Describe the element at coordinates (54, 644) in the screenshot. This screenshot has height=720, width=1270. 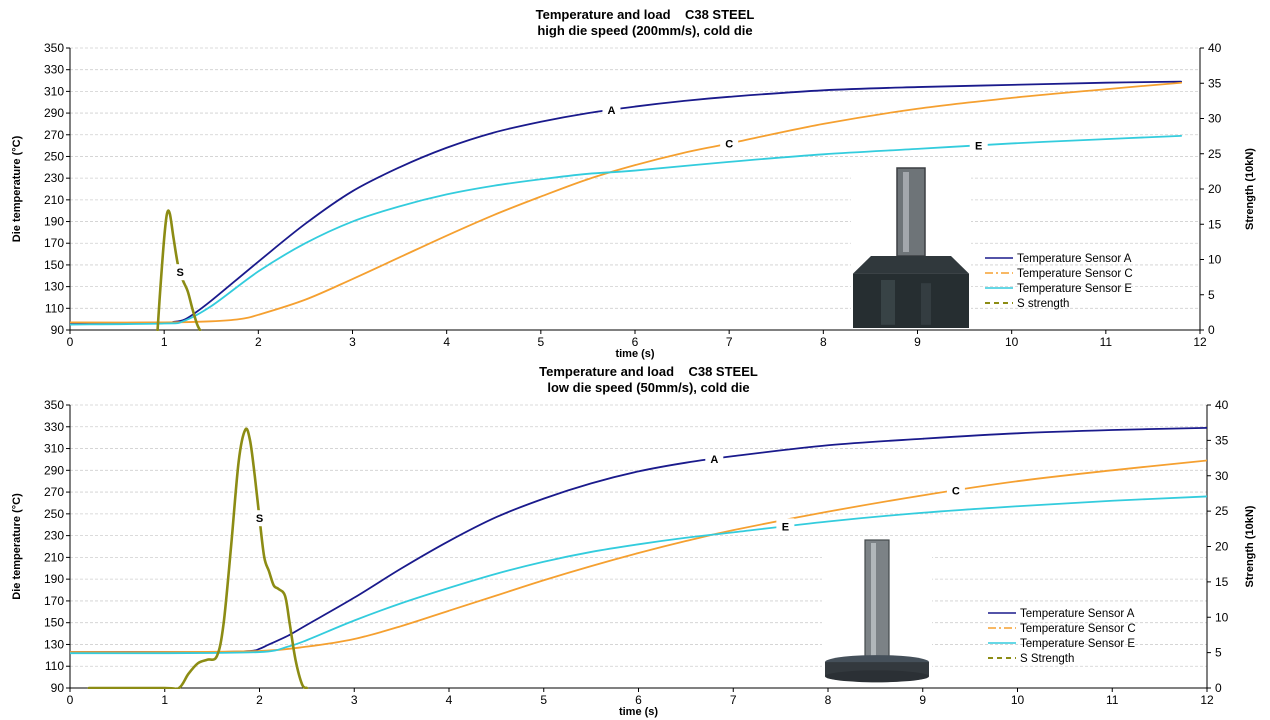
I see `y-tick-label: 130` at that location.